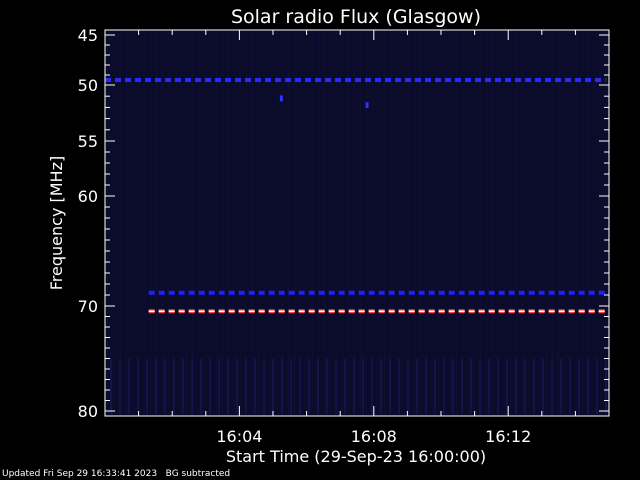  I want to click on x-tick-label: 16:12, so click(508, 436).